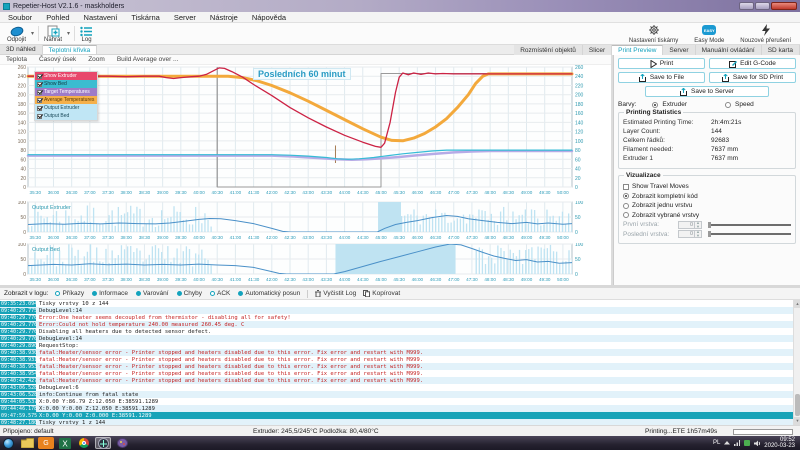  Describe the element at coordinates (66, 100) in the screenshot. I see `legend-average-temperatures: Average Temperatures` at that location.